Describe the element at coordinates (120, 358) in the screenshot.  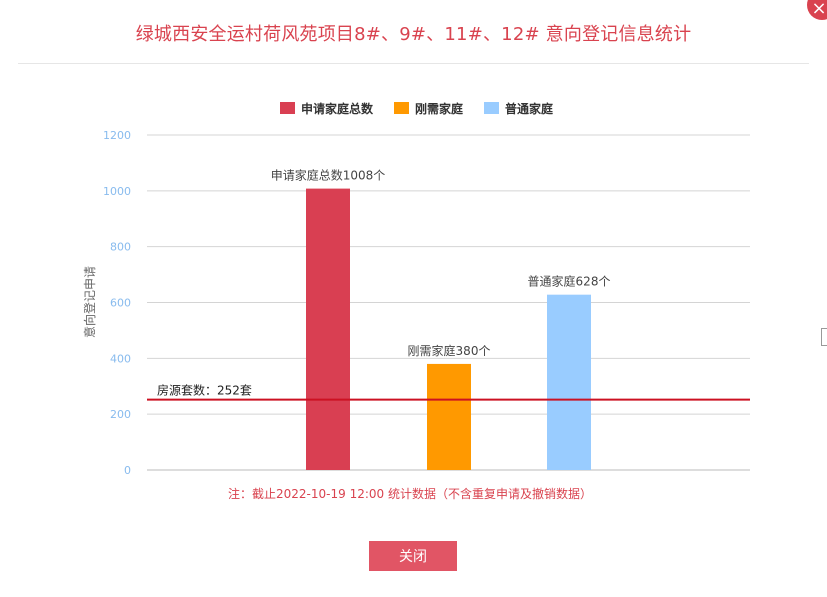
I see `y-tick-label: 400` at that location.